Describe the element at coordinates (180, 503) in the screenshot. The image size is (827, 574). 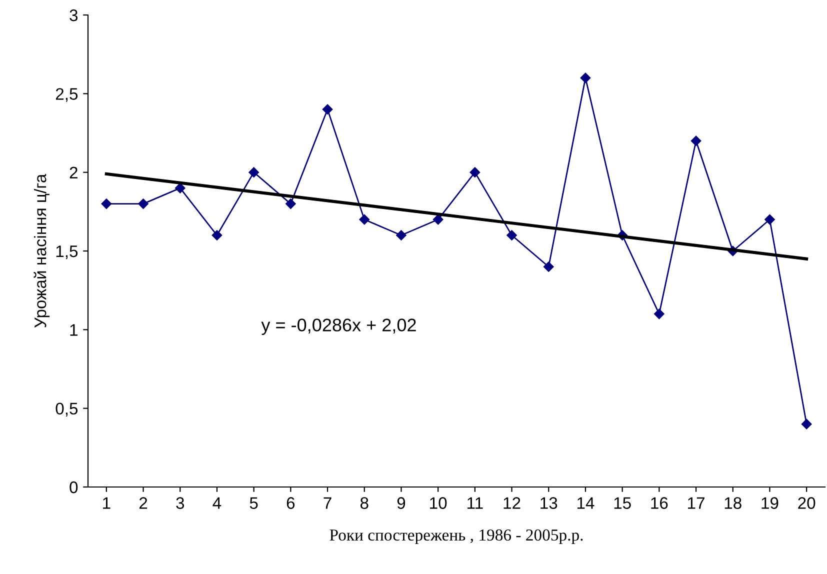
I see `x-tick-label: 3` at that location.